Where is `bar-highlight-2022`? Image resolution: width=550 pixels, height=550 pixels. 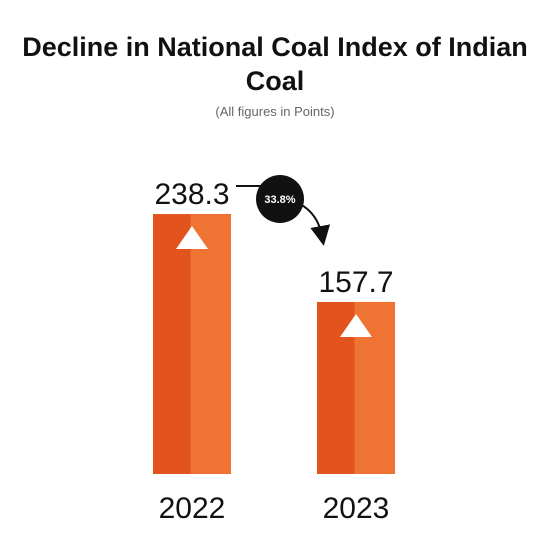
bar-highlight-2022 is located at coordinates (210, 344).